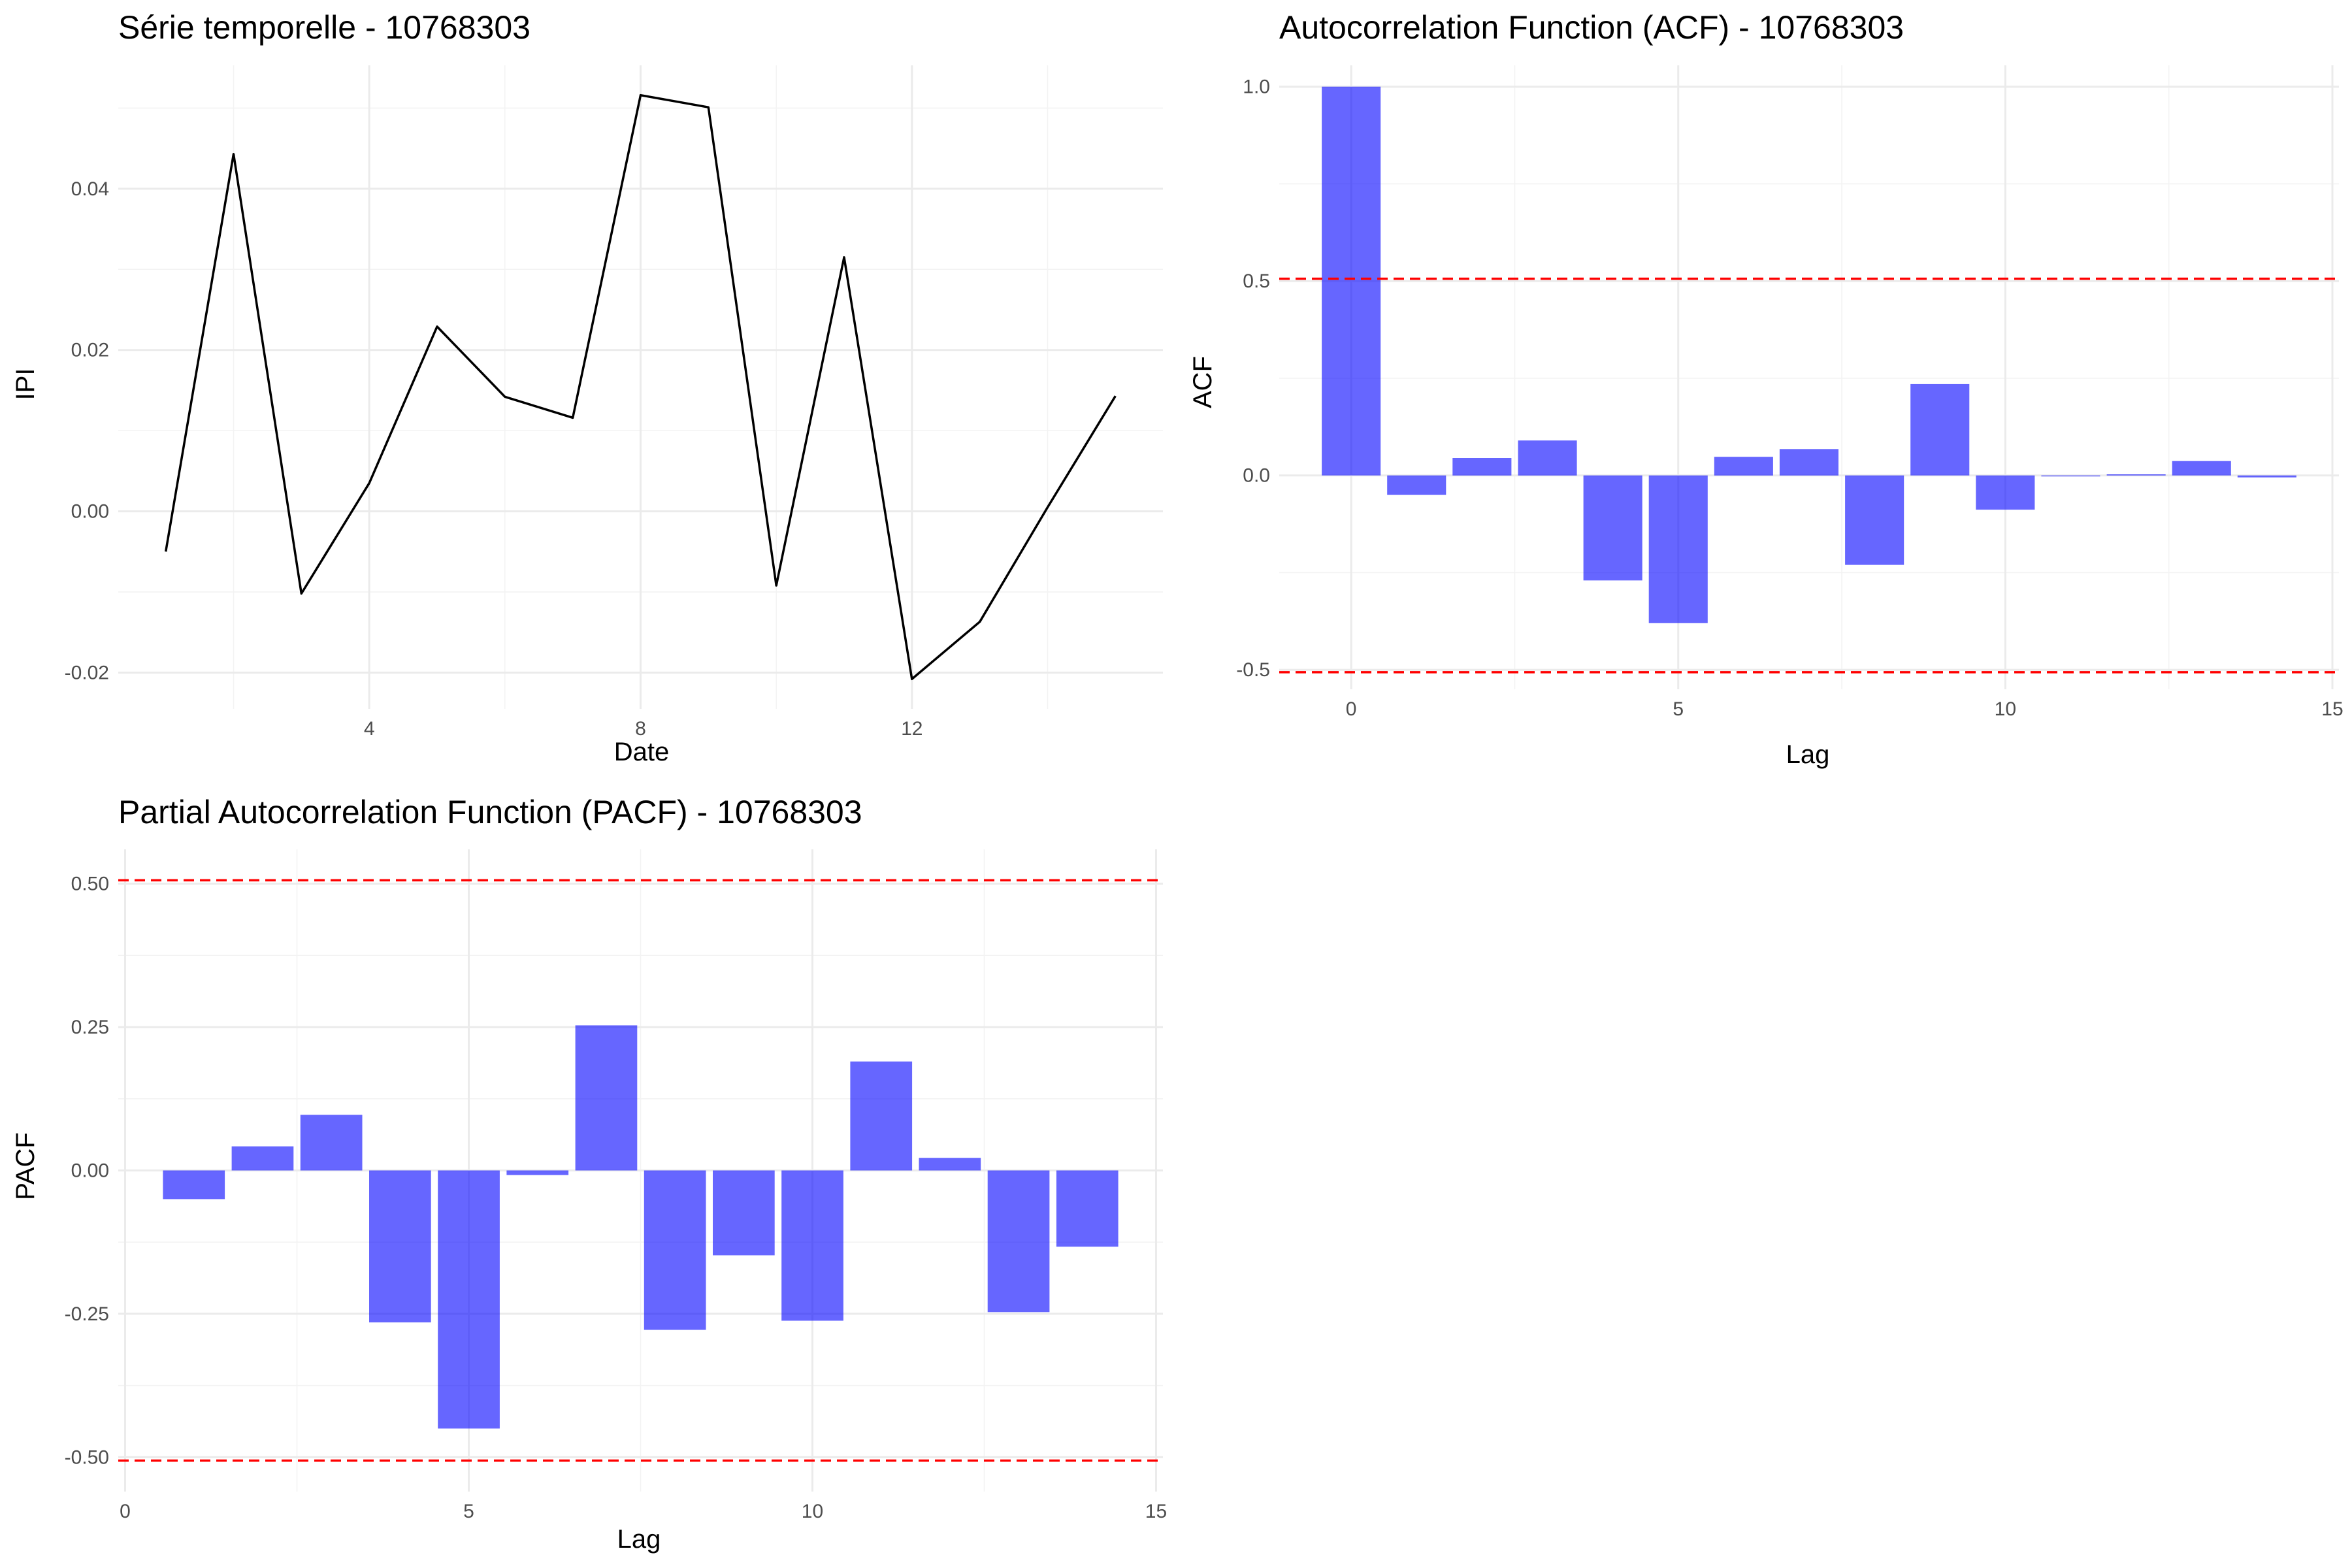 The height and width of the screenshot is (1568, 2352). I want to click on y-tick-label: -0.5, so click(1253, 670).